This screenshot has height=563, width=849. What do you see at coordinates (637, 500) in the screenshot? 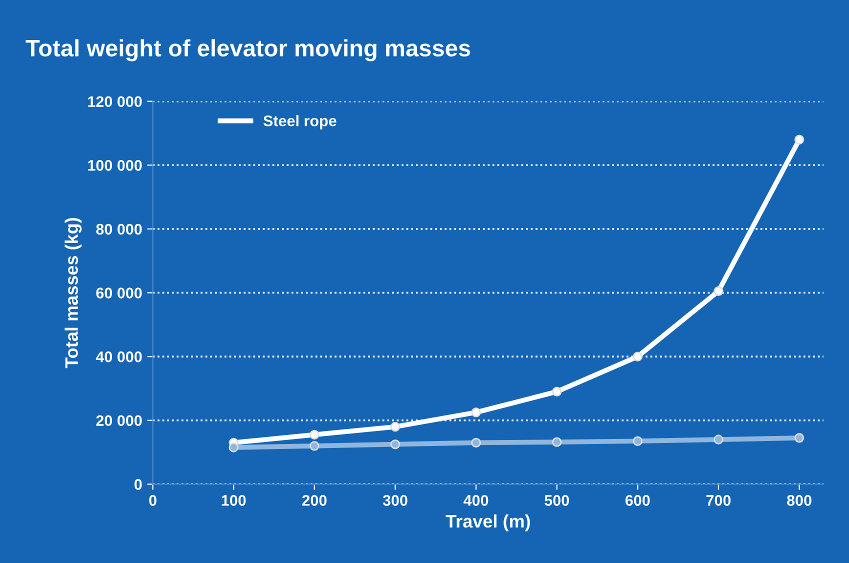
I see `x-tick-label: 600` at bounding box center [637, 500].